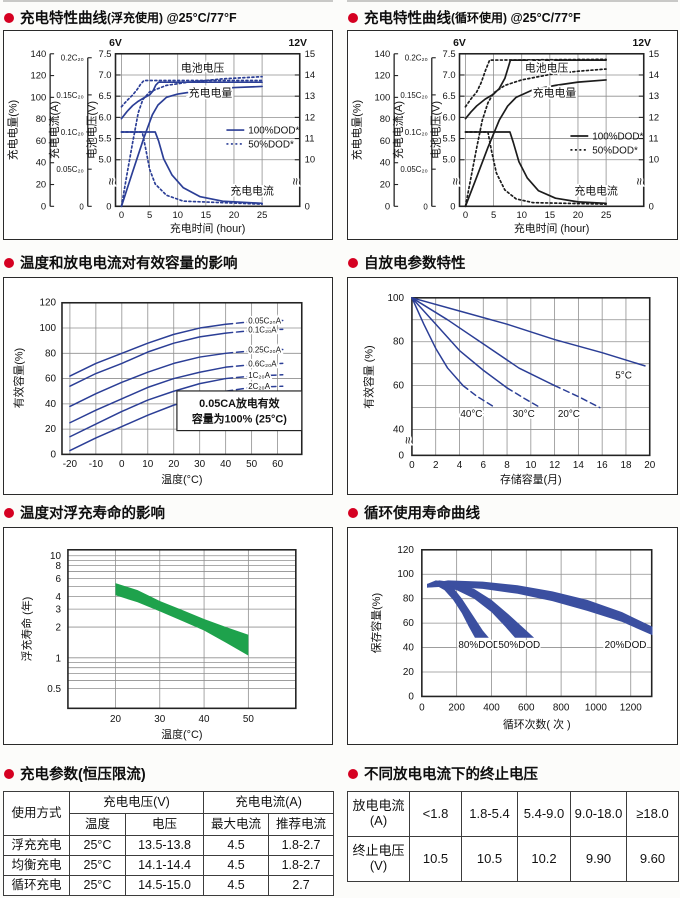 Image resolution: width=680 pixels, height=898 pixels. Describe the element at coordinates (136, 646) in the screenshot. I see `axes: 108 6 4 3 2 1 0.5 20 30 40 50 温度(°C) 浮充寿命 (年)` at that location.